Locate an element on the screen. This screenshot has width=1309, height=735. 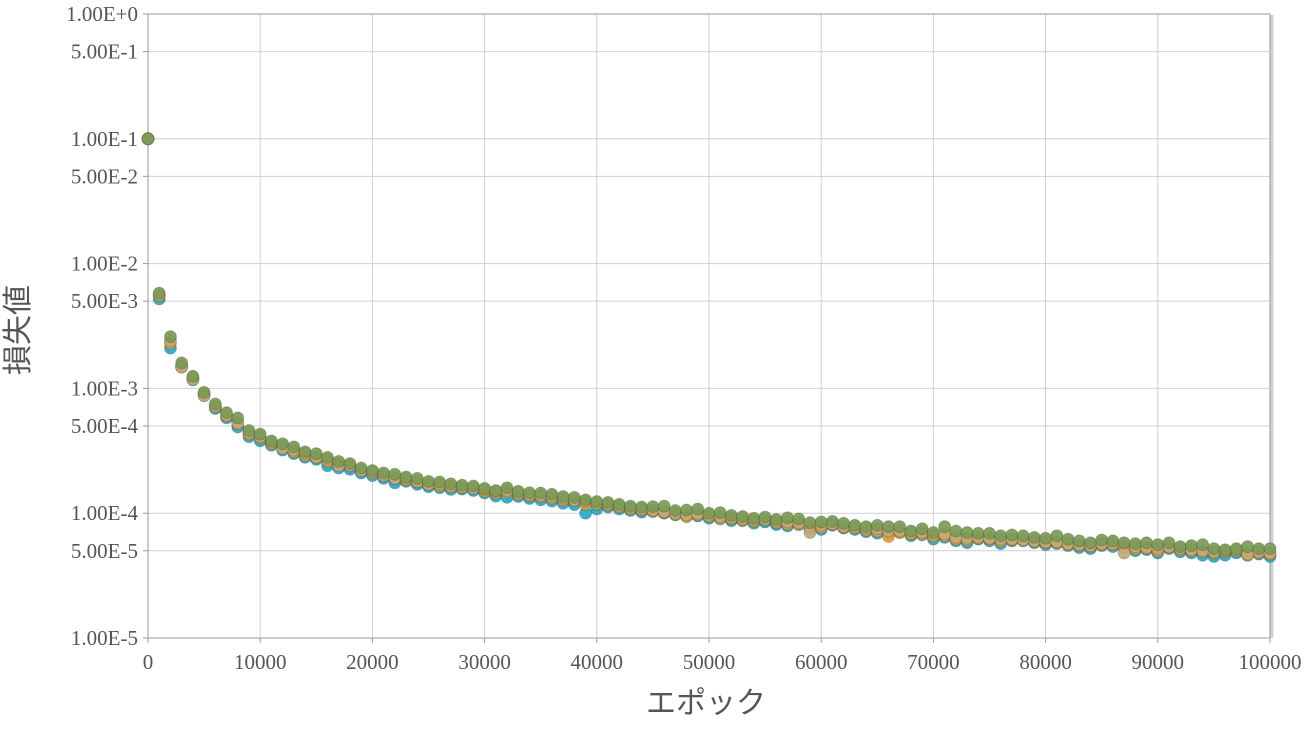
x-tick-label: 40000 is located at coordinates (597, 662).